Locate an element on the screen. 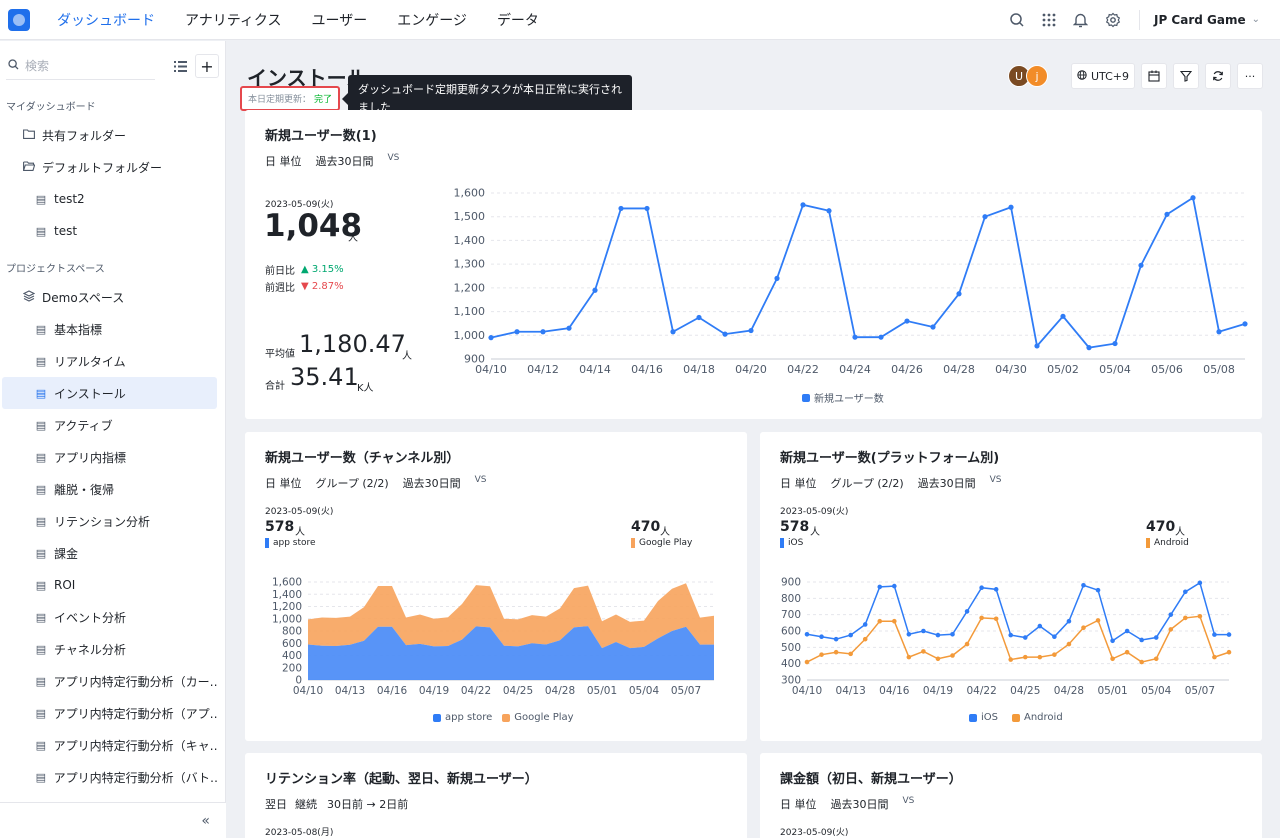 The image size is (1280, 838). meta-a: 翌日 is located at coordinates (276, 804).